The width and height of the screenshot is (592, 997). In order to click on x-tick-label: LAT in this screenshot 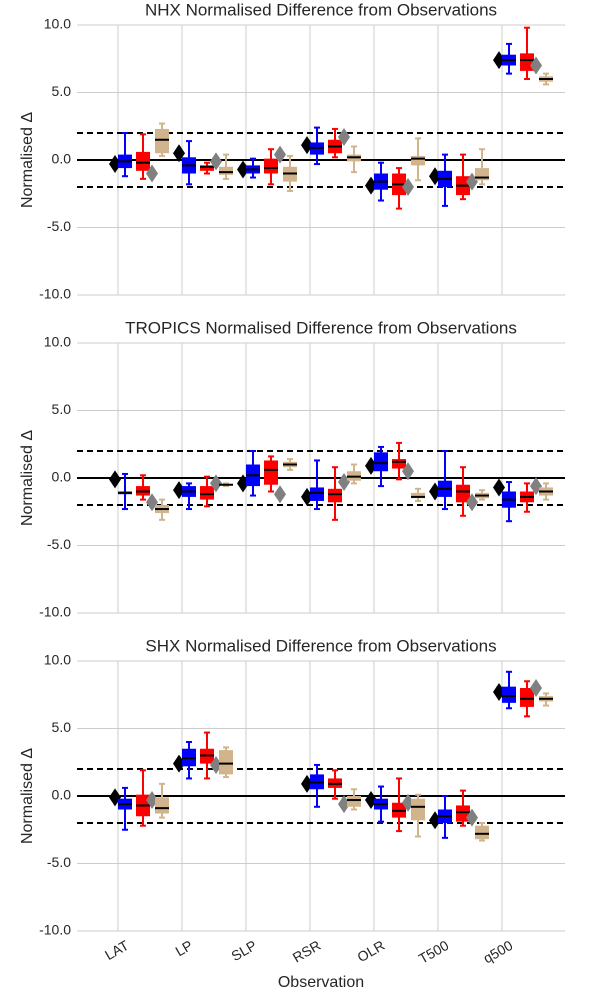, I will do `click(117, 950)`.